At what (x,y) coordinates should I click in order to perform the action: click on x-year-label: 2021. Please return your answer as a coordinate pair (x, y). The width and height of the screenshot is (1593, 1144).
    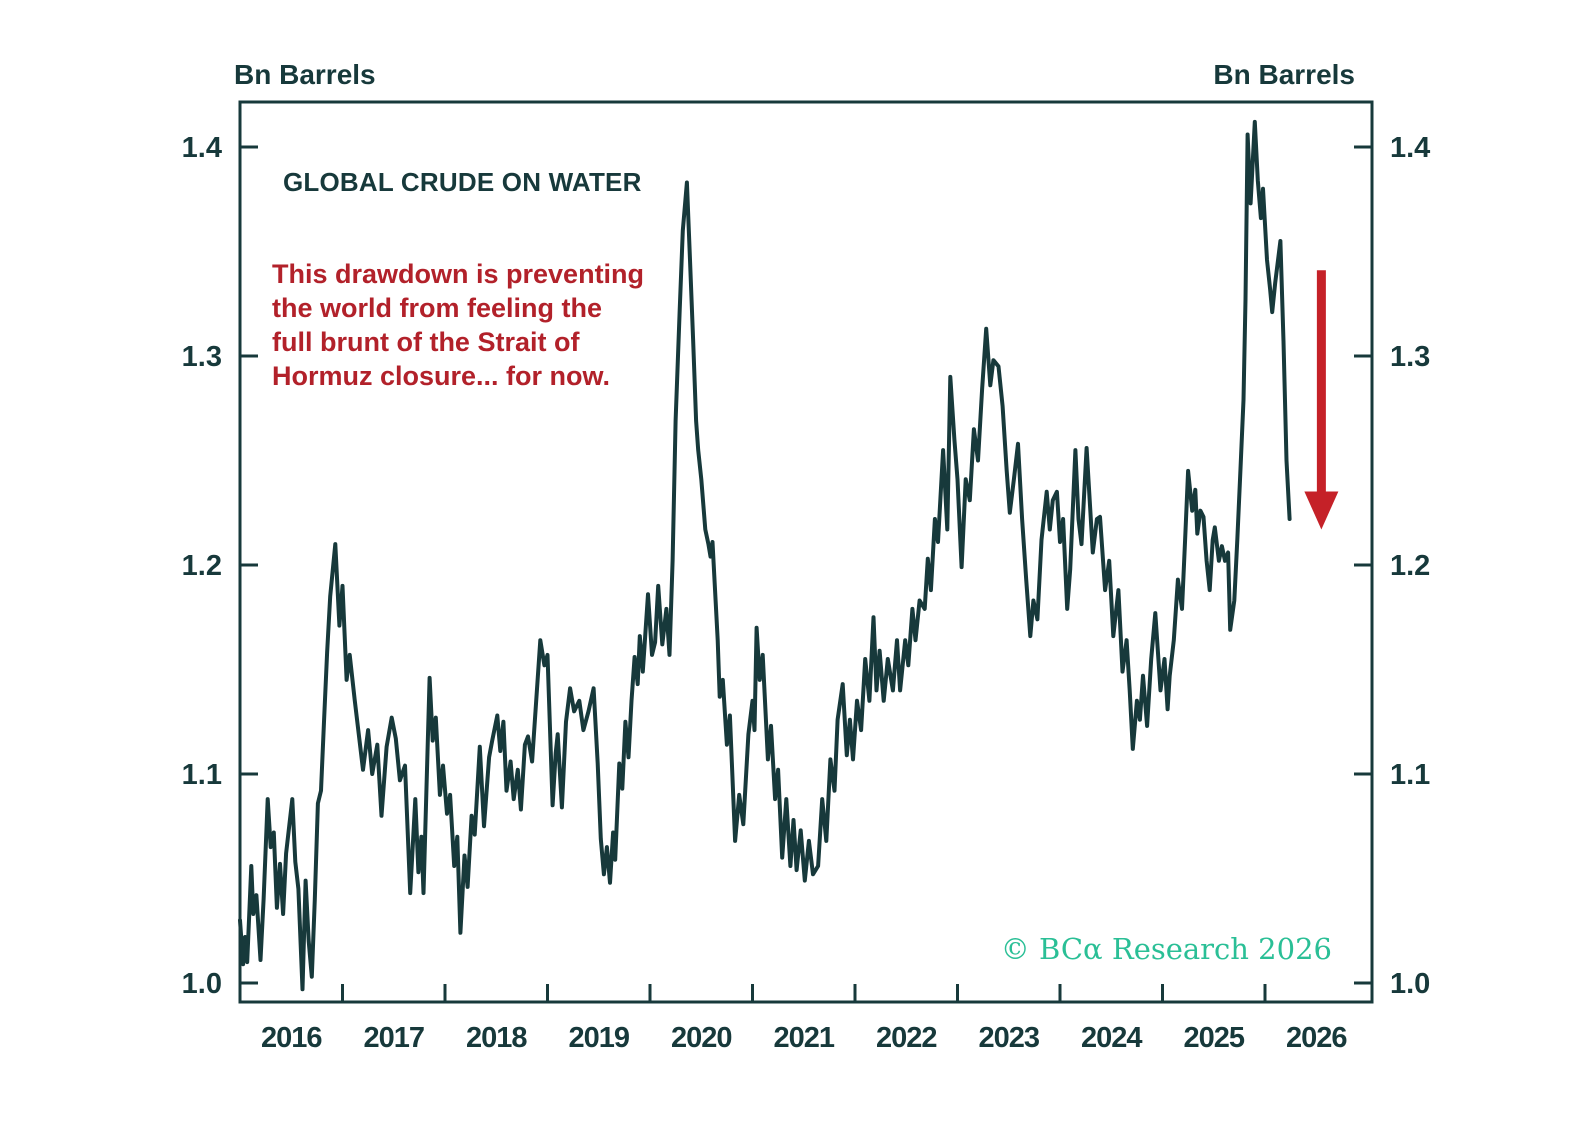
    Looking at the image, I should click on (803, 1038).